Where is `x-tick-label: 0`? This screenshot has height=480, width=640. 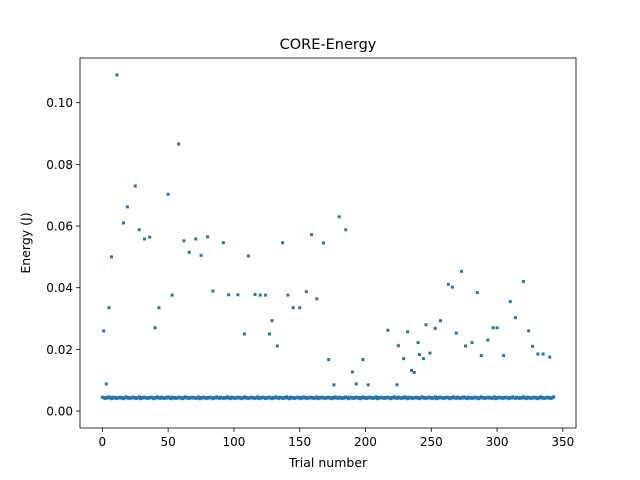 x-tick-label: 0 is located at coordinates (103, 442).